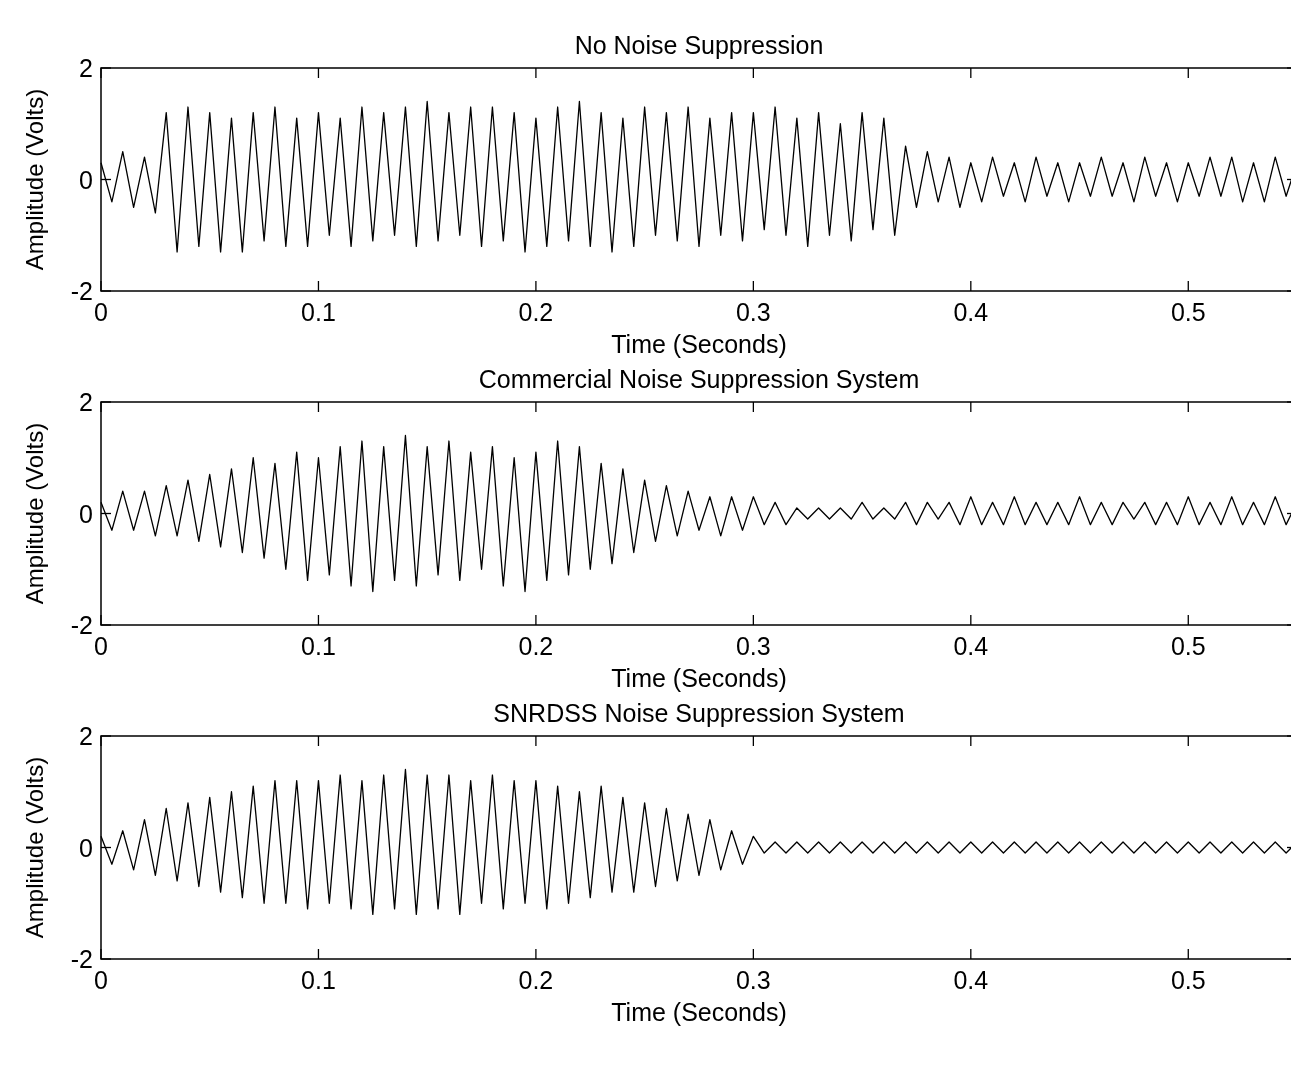 The image size is (1291, 1086). What do you see at coordinates (699, 45) in the screenshot?
I see `chart-title: No Noise Suppression` at bounding box center [699, 45].